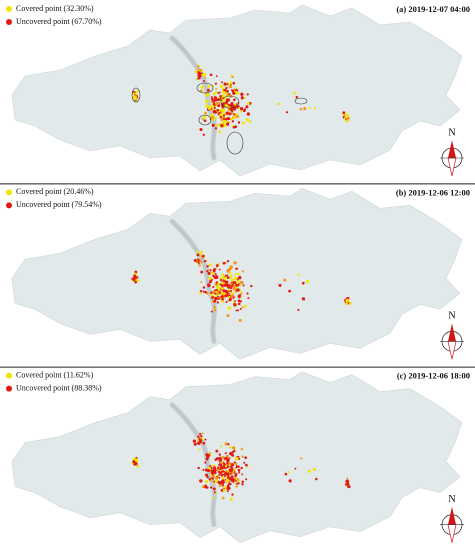  I want to click on legend-label: Covered point (20.46%), so click(55, 191).